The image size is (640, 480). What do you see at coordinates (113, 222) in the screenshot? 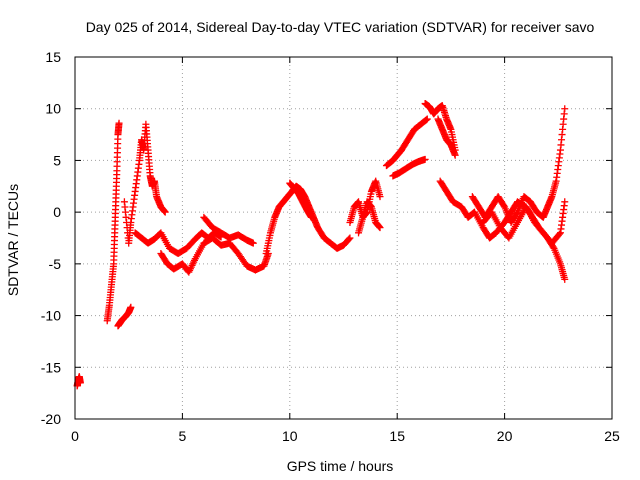
I see `series-arc-b` at bounding box center [113, 222].